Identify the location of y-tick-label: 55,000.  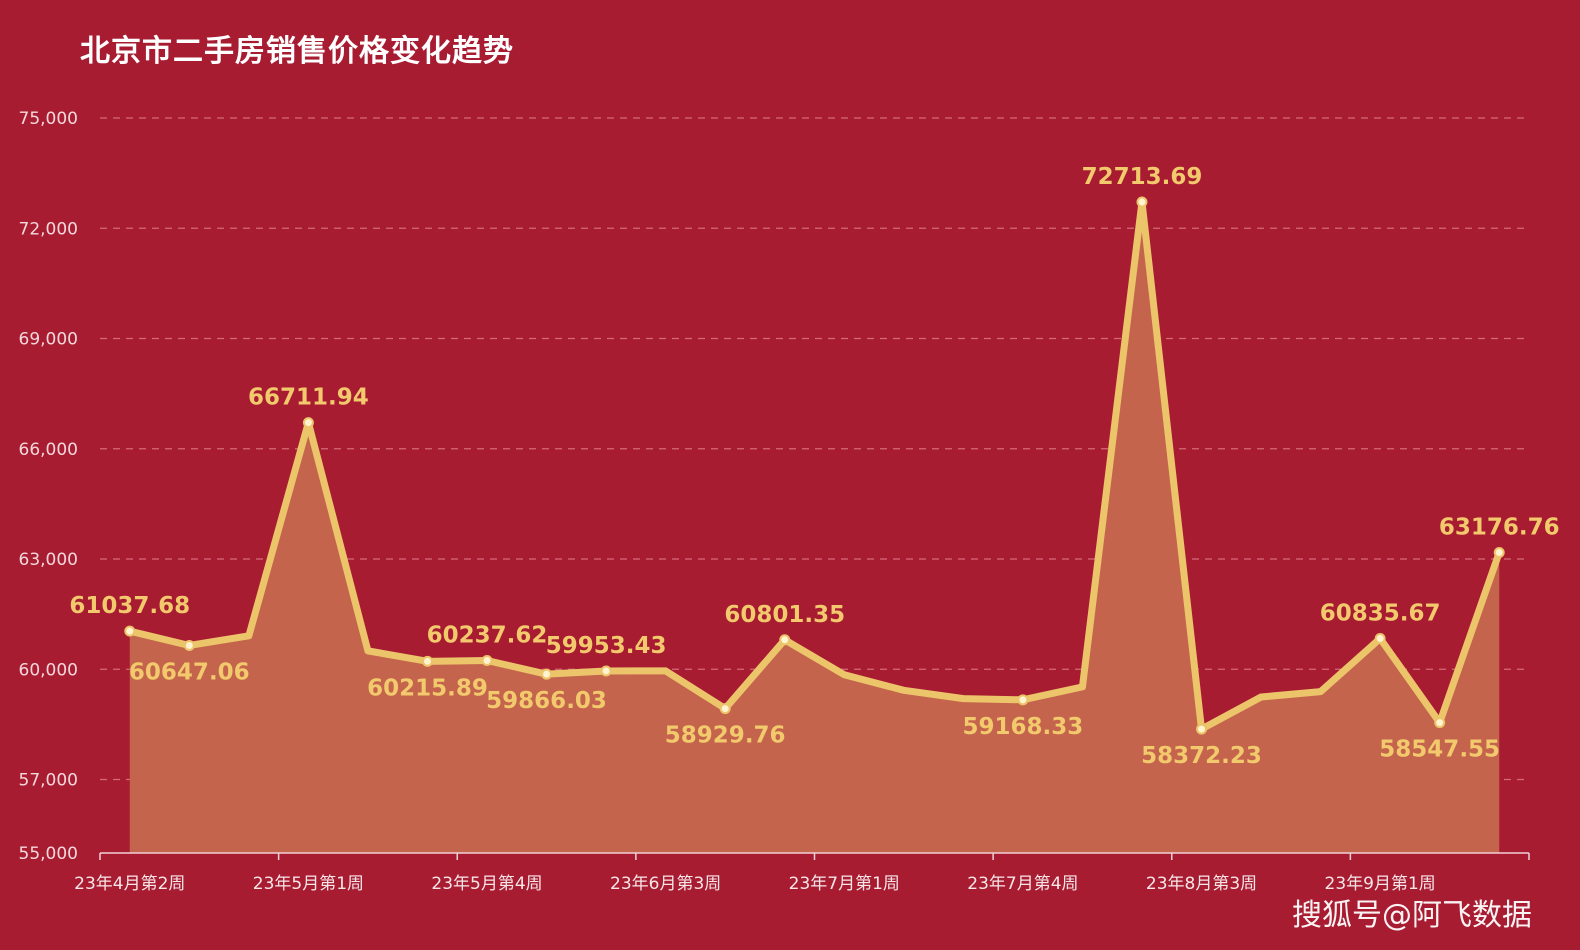
(48, 854).